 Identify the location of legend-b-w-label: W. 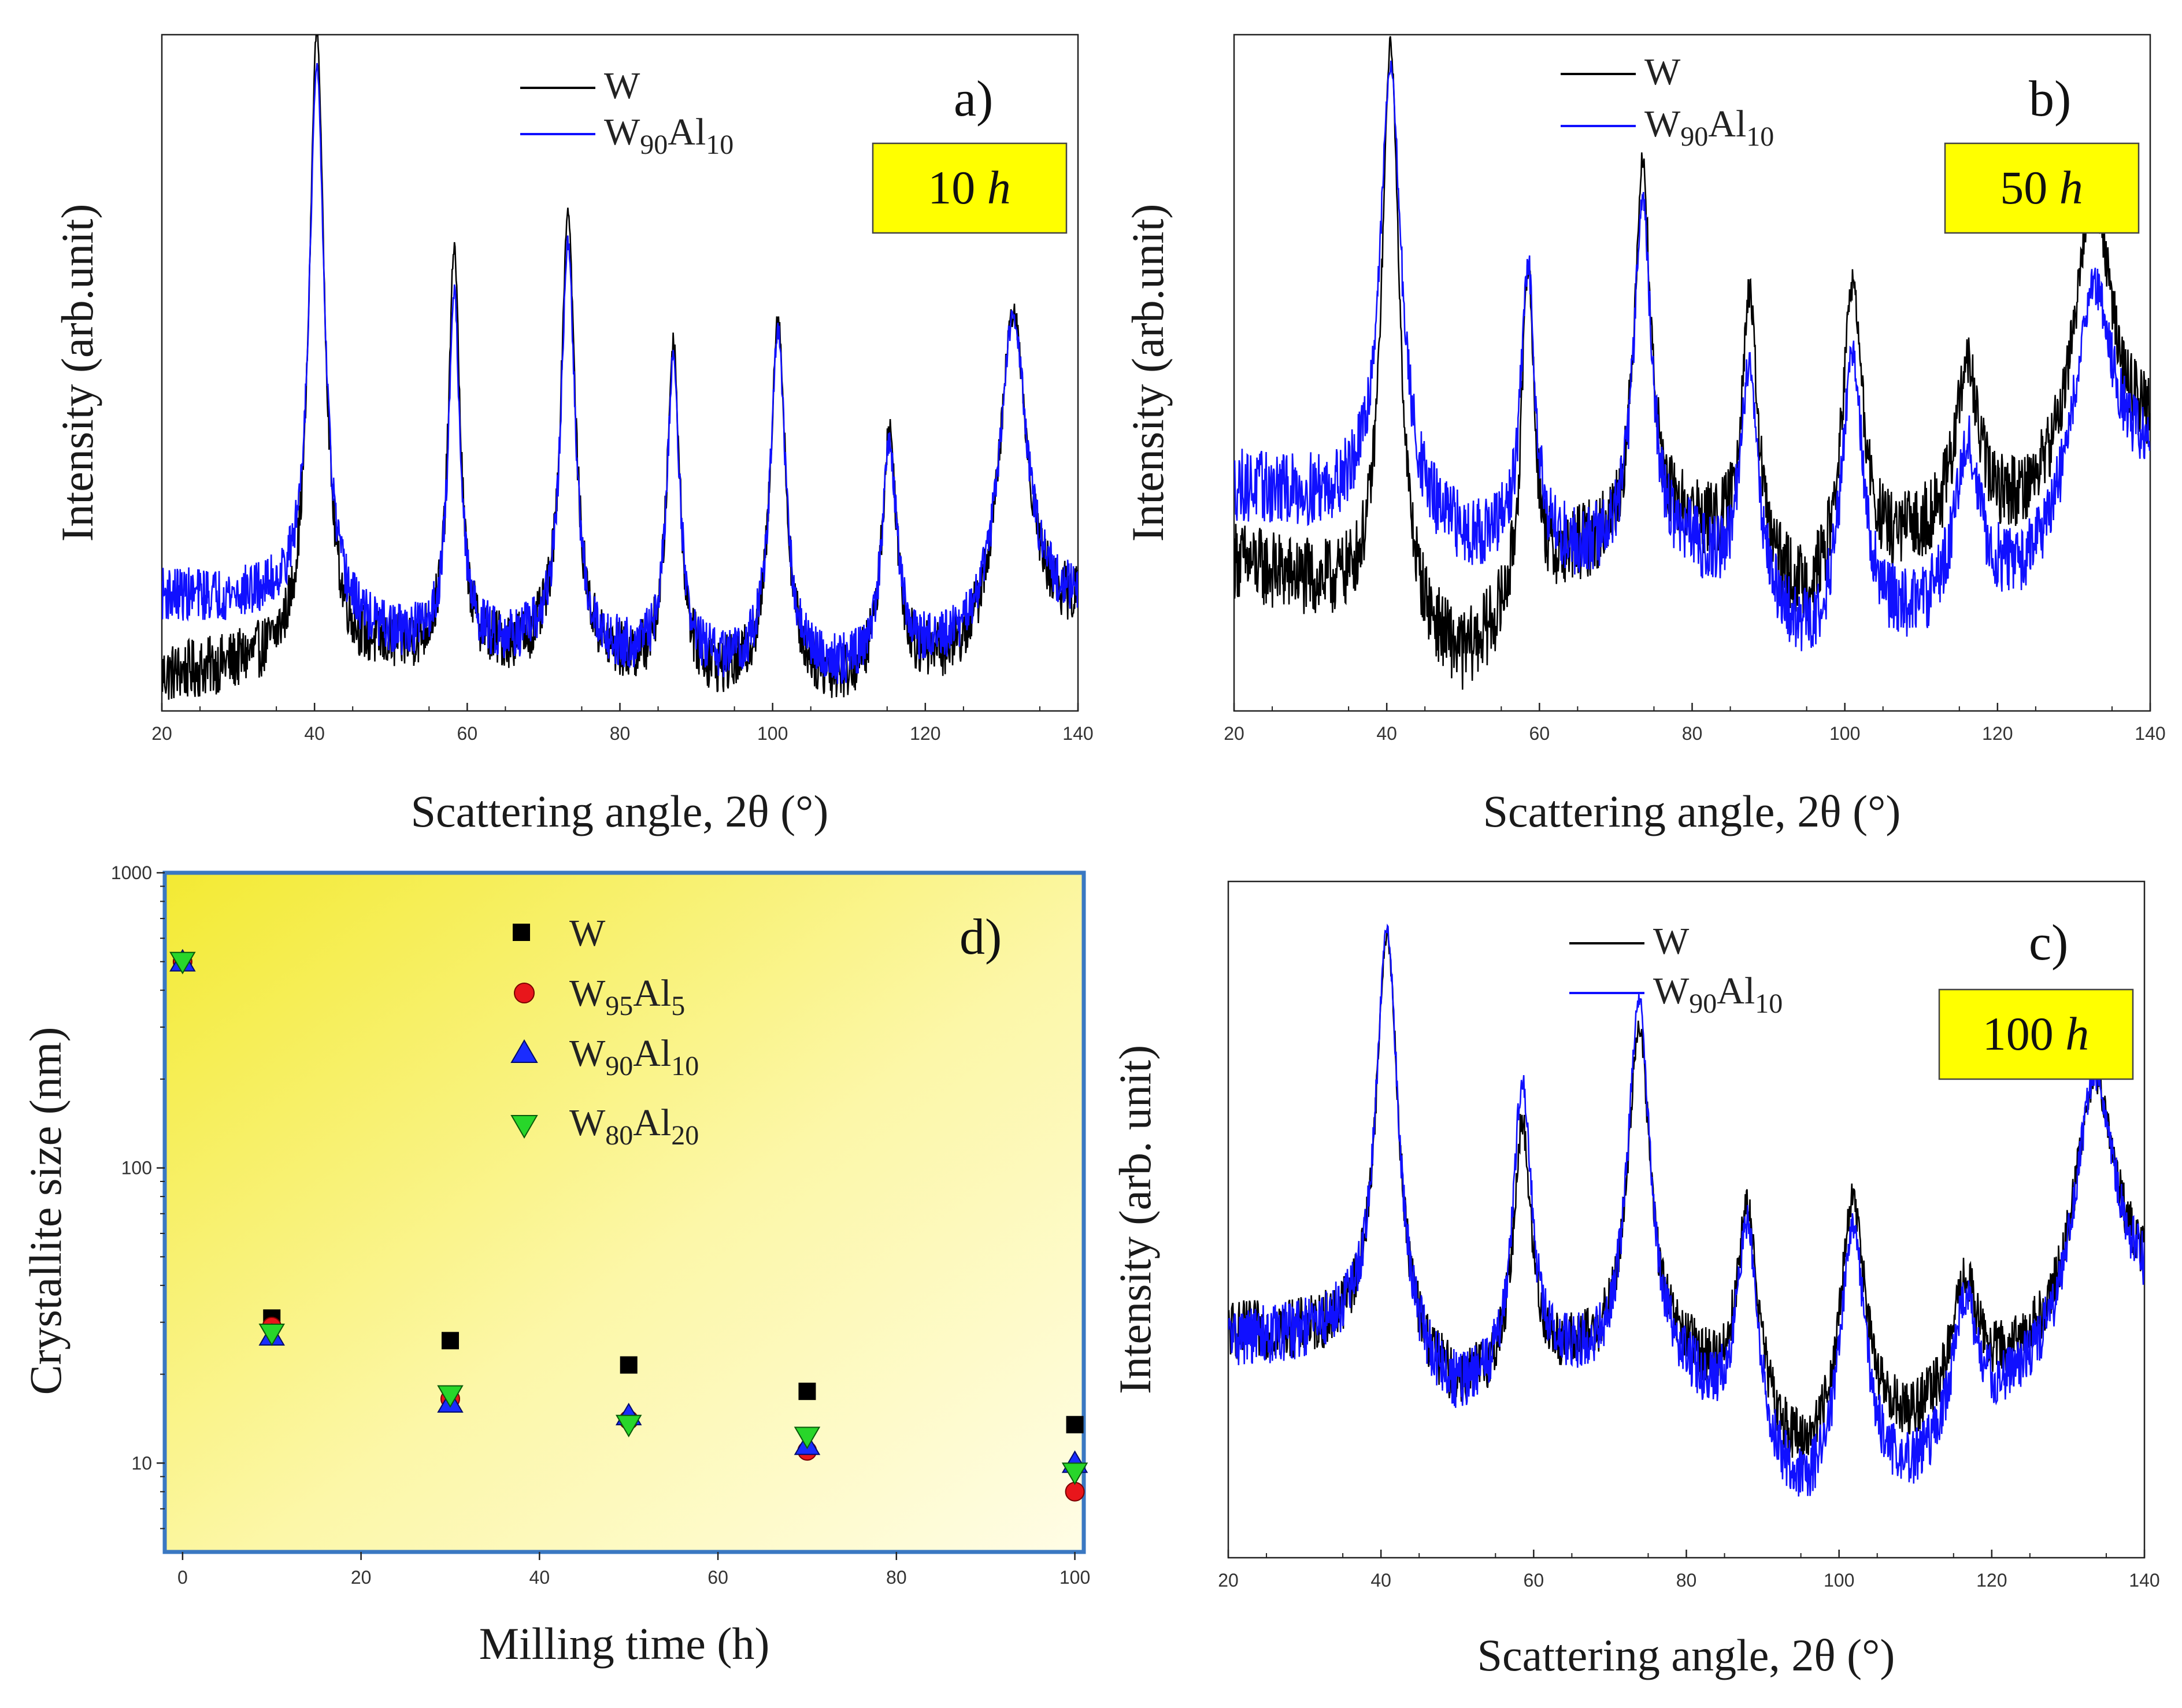
(1662, 72).